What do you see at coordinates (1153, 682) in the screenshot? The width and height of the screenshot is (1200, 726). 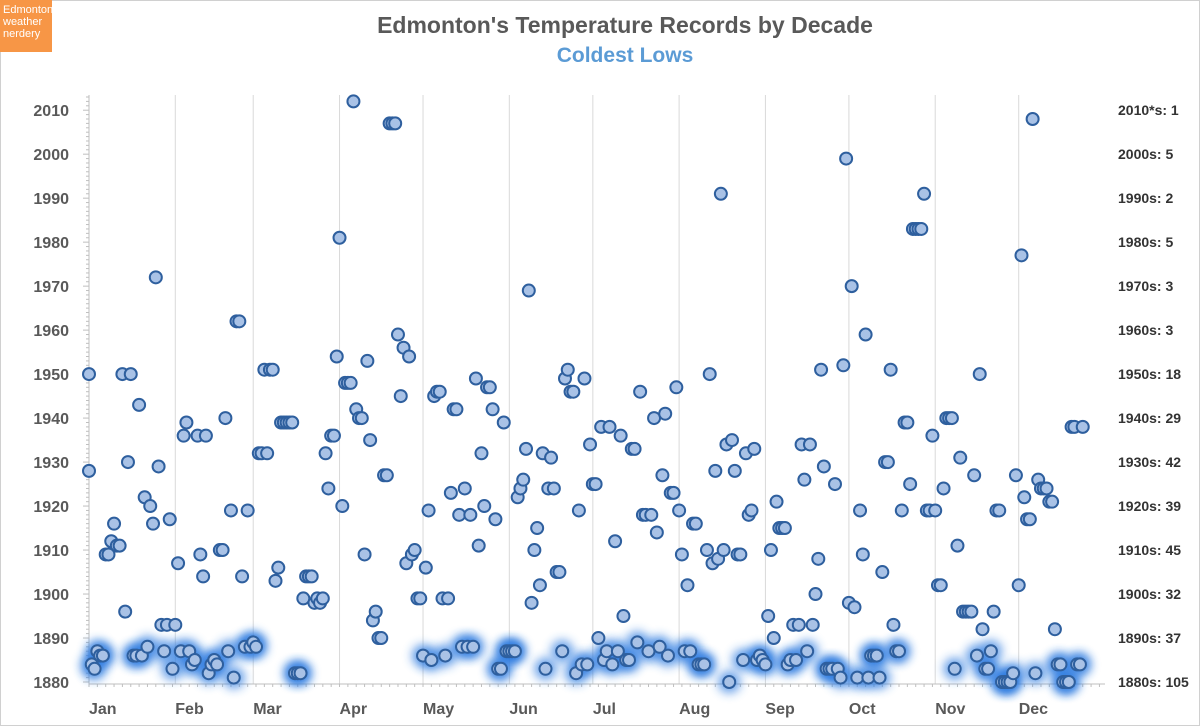 I see `decade-count-label: 1880s: 105` at bounding box center [1153, 682].